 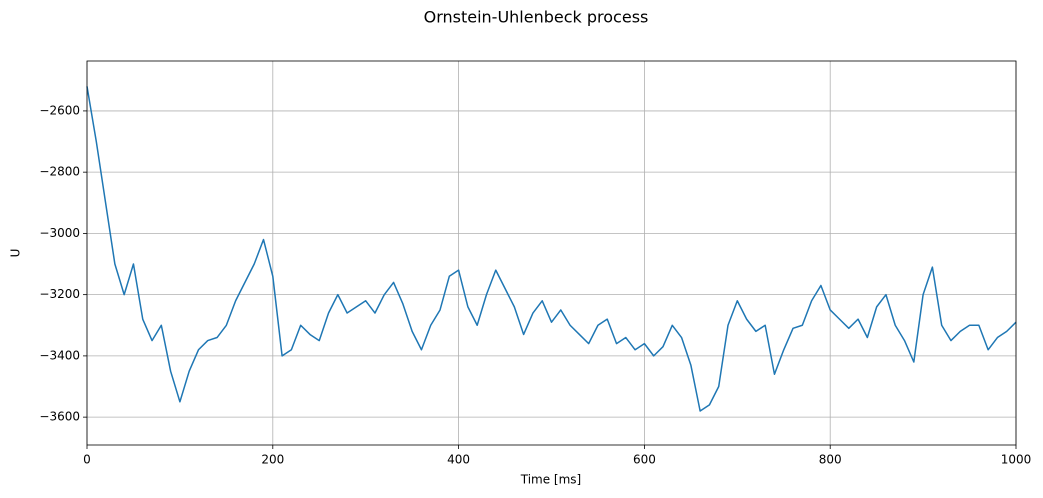 What do you see at coordinates (16, 253) in the screenshot?
I see `y-axis-label: U` at bounding box center [16, 253].